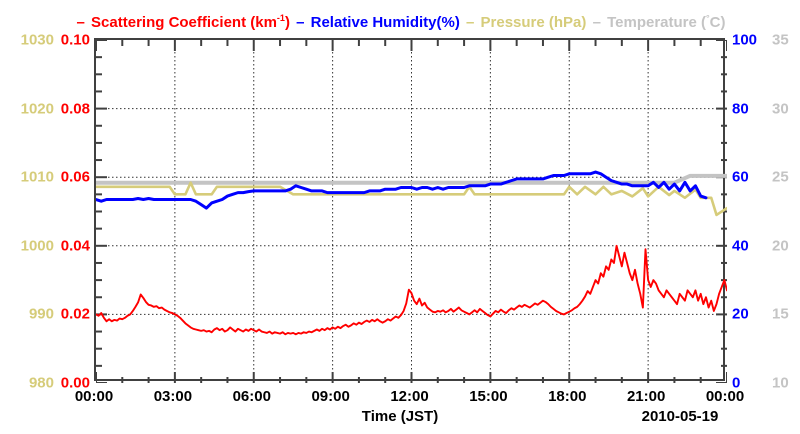 The width and height of the screenshot is (800, 434). I want to click on legend-label-scattering: Scattering Coefficient (km, so click(184, 22).